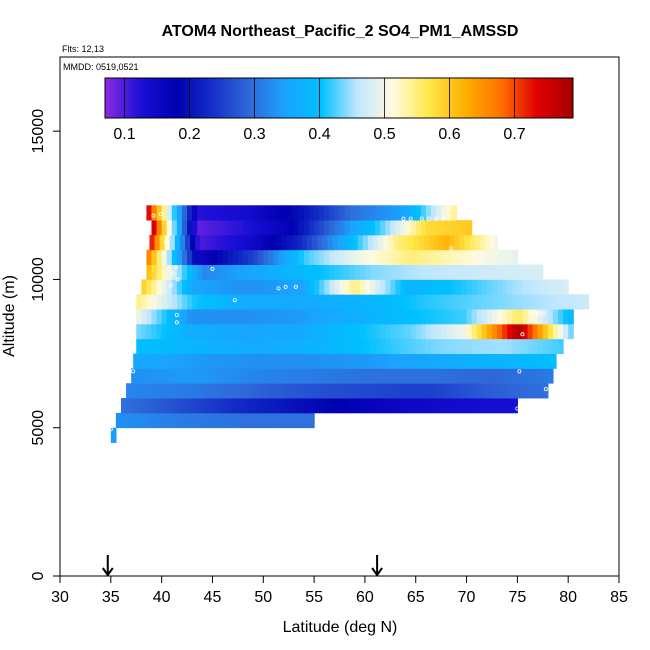 This screenshot has width=650, height=650. What do you see at coordinates (9, 316) in the screenshot?
I see `y-axis-label: Altitude (m)` at bounding box center [9, 316].